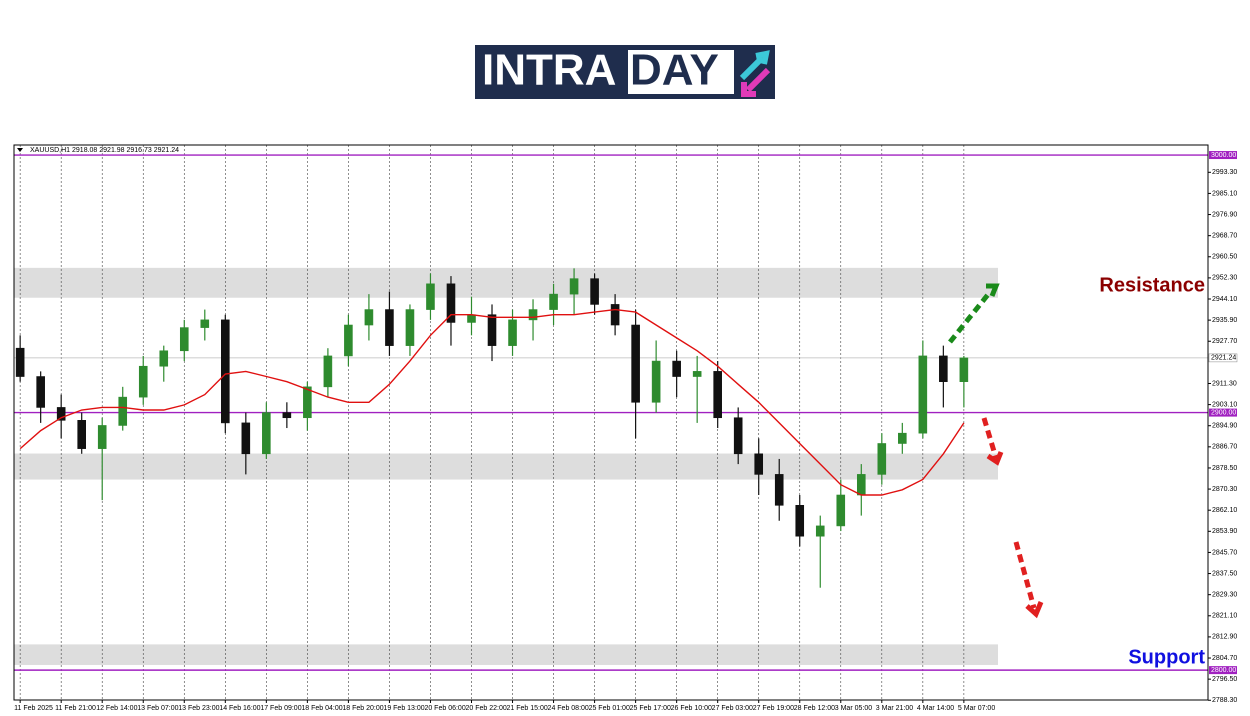 This screenshot has width=1250, height=716. I want to click on y-tick-label: 2853.90, so click(1224, 531).